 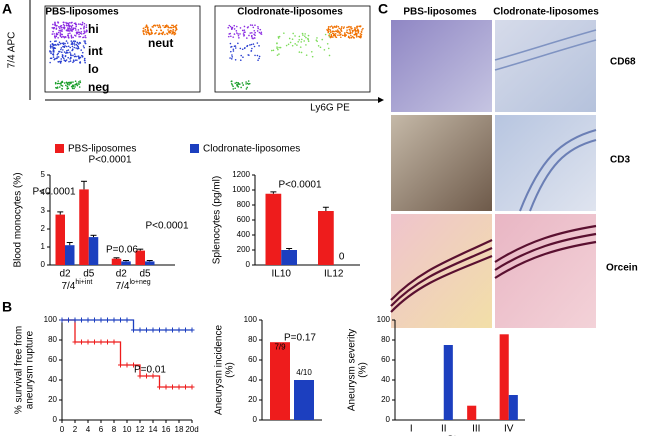 What do you see at coordinates (255, 419) in the screenshot?
I see `y-tick-label: 0` at bounding box center [255, 419].